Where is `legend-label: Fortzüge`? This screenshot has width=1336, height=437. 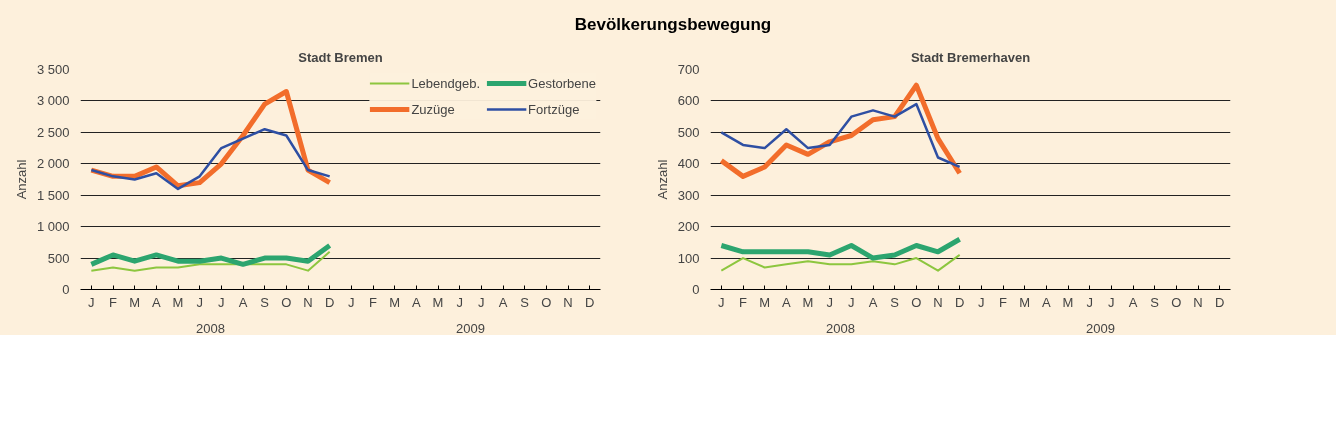 legend-label: Fortzüge is located at coordinates (554, 109).